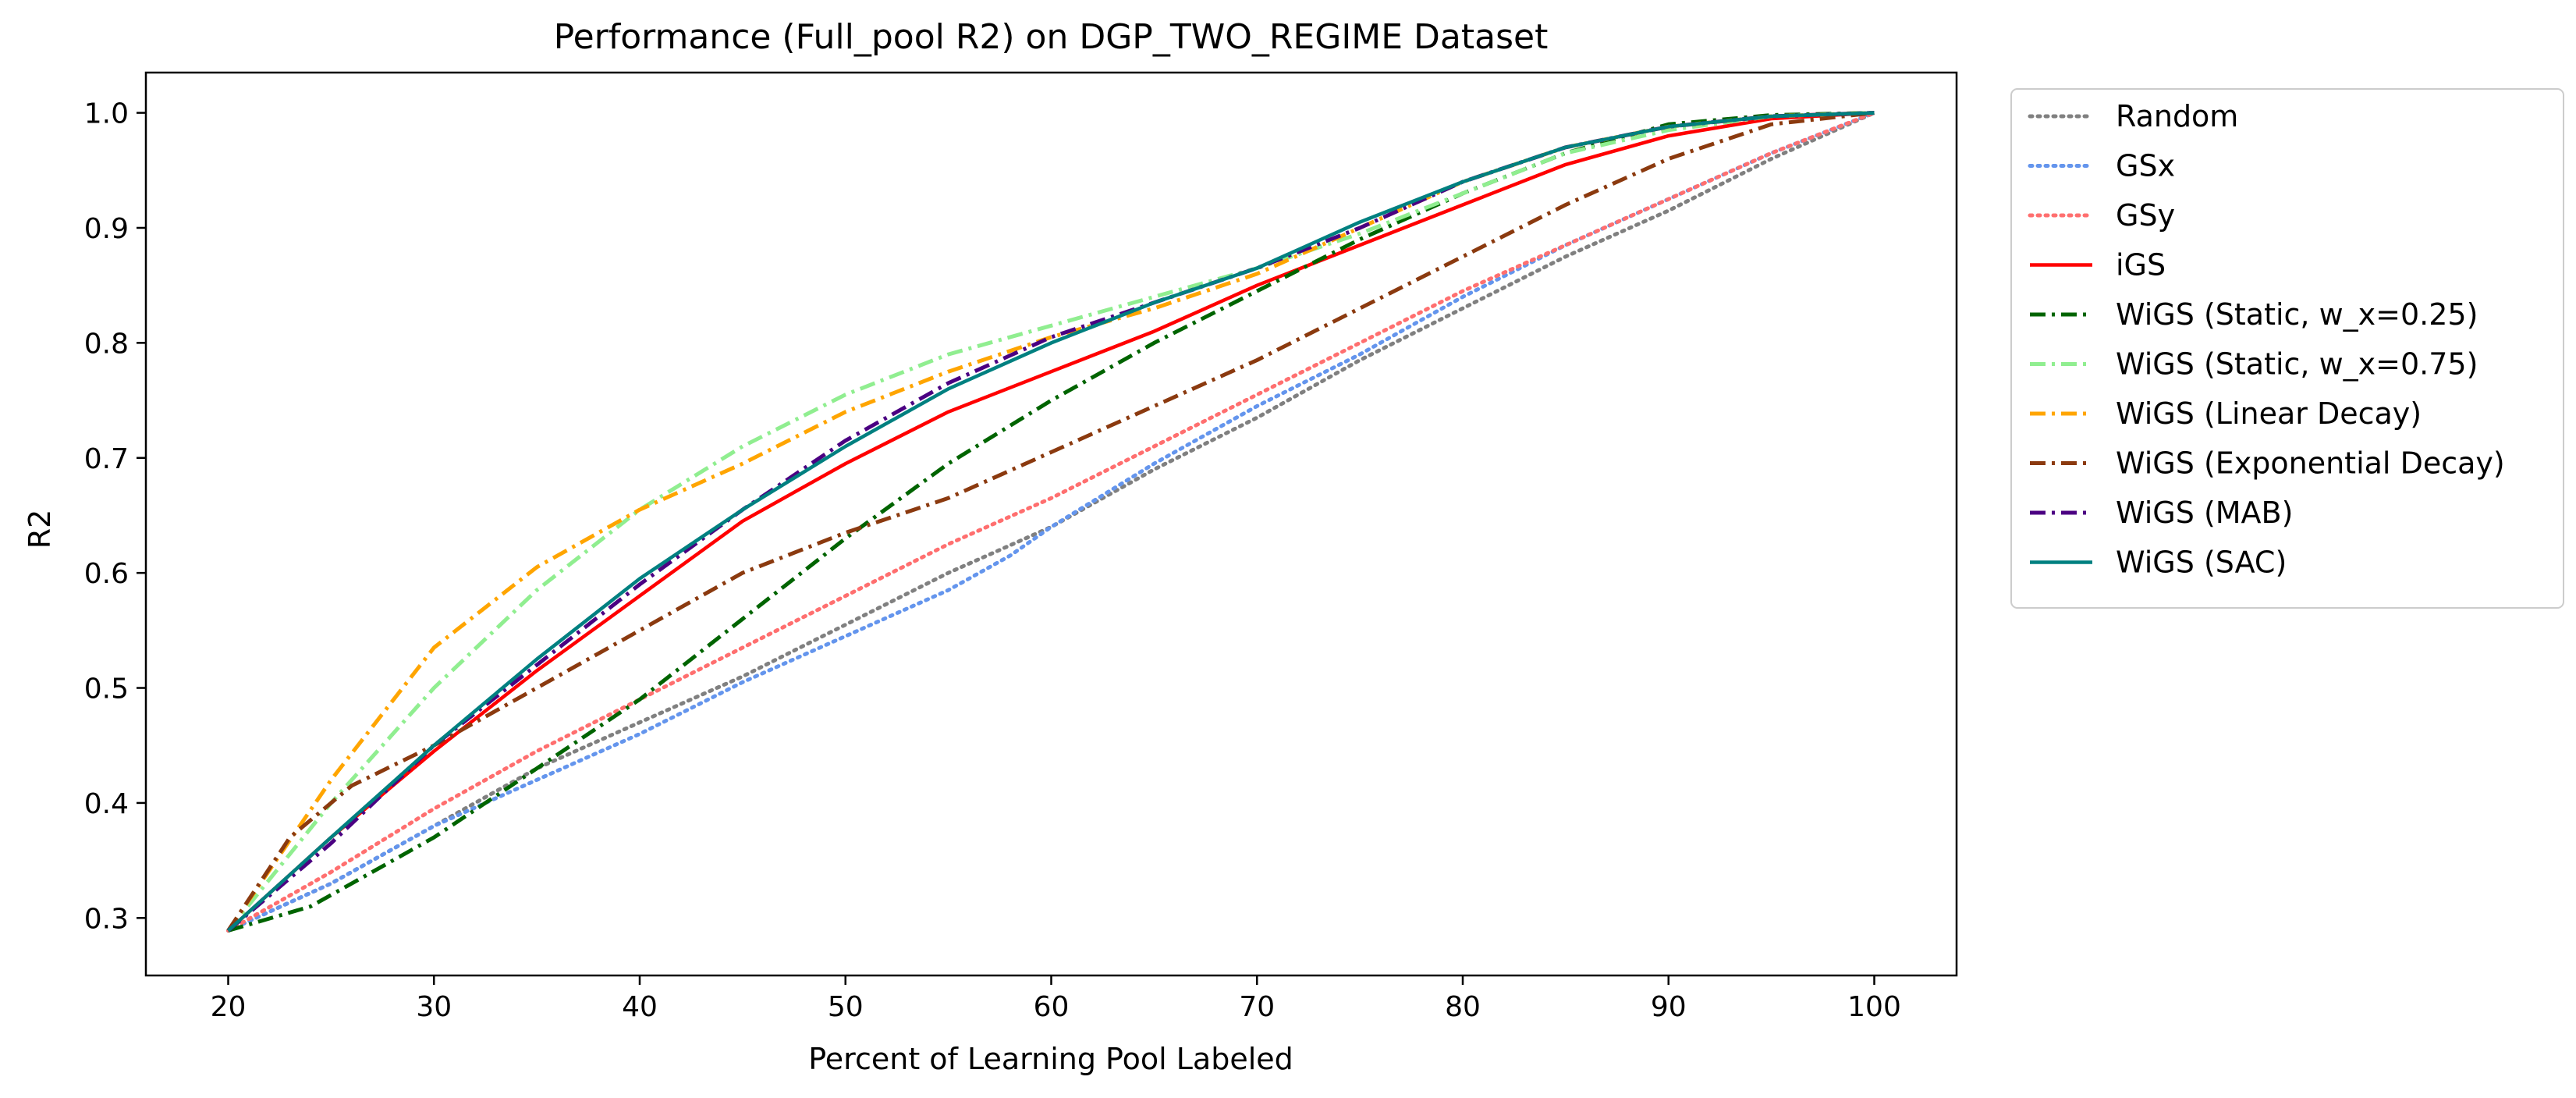 This screenshot has height=1098, width=2576. Describe the element at coordinates (2177, 116) in the screenshot. I see `legend-label: Random` at that location.